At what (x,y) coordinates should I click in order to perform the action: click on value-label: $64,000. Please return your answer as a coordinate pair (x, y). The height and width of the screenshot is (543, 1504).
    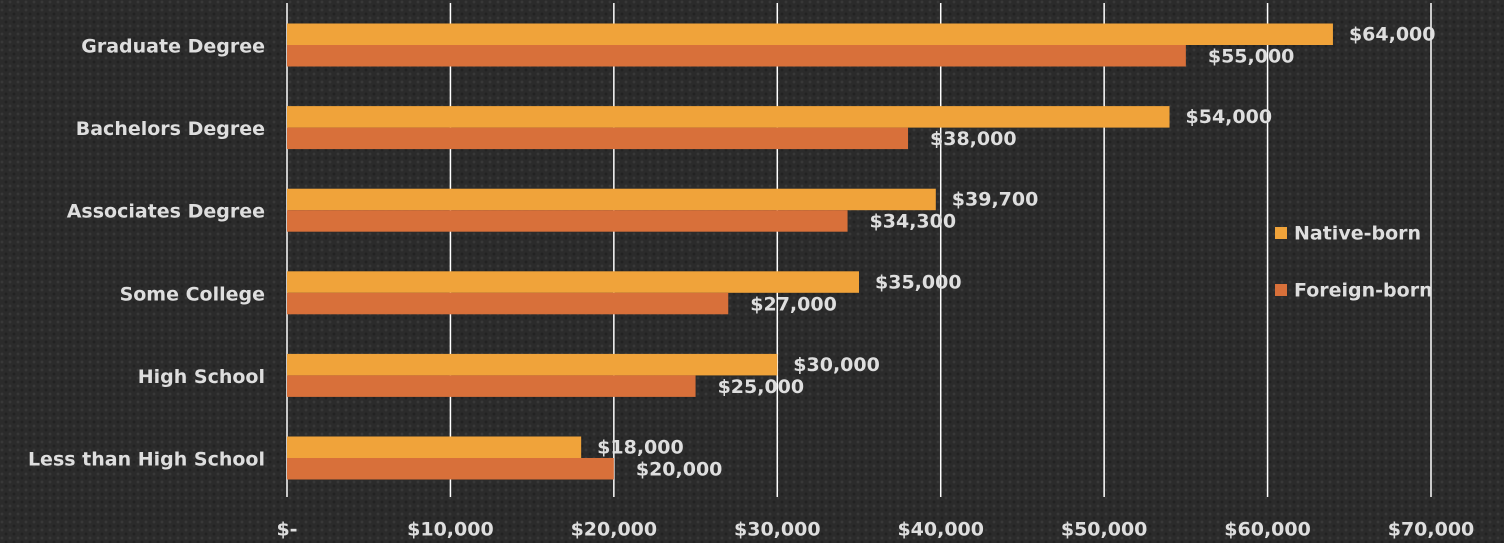
    Looking at the image, I should click on (1392, 35).